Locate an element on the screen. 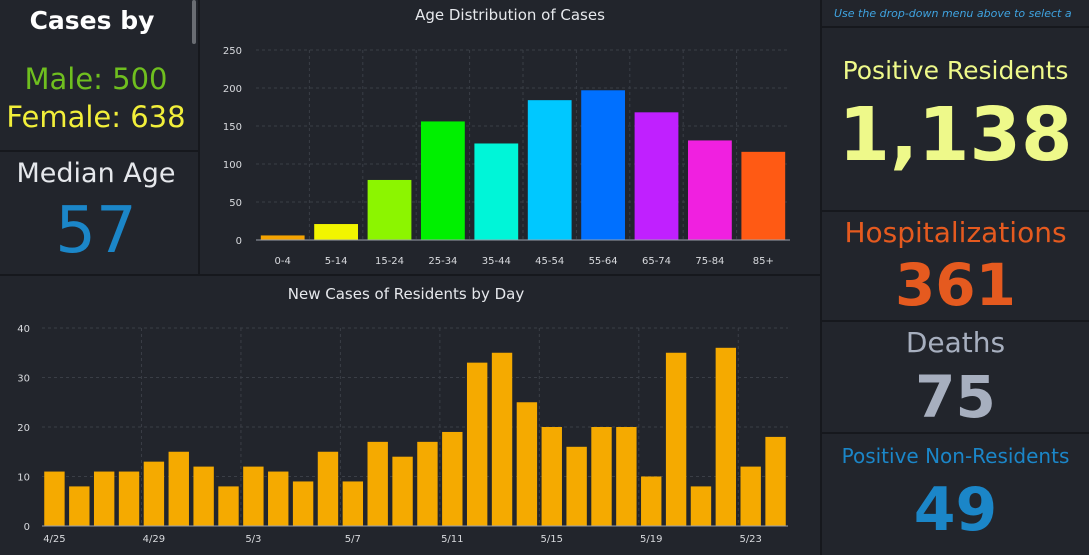  y-tick-label: 30 is located at coordinates (23, 379).